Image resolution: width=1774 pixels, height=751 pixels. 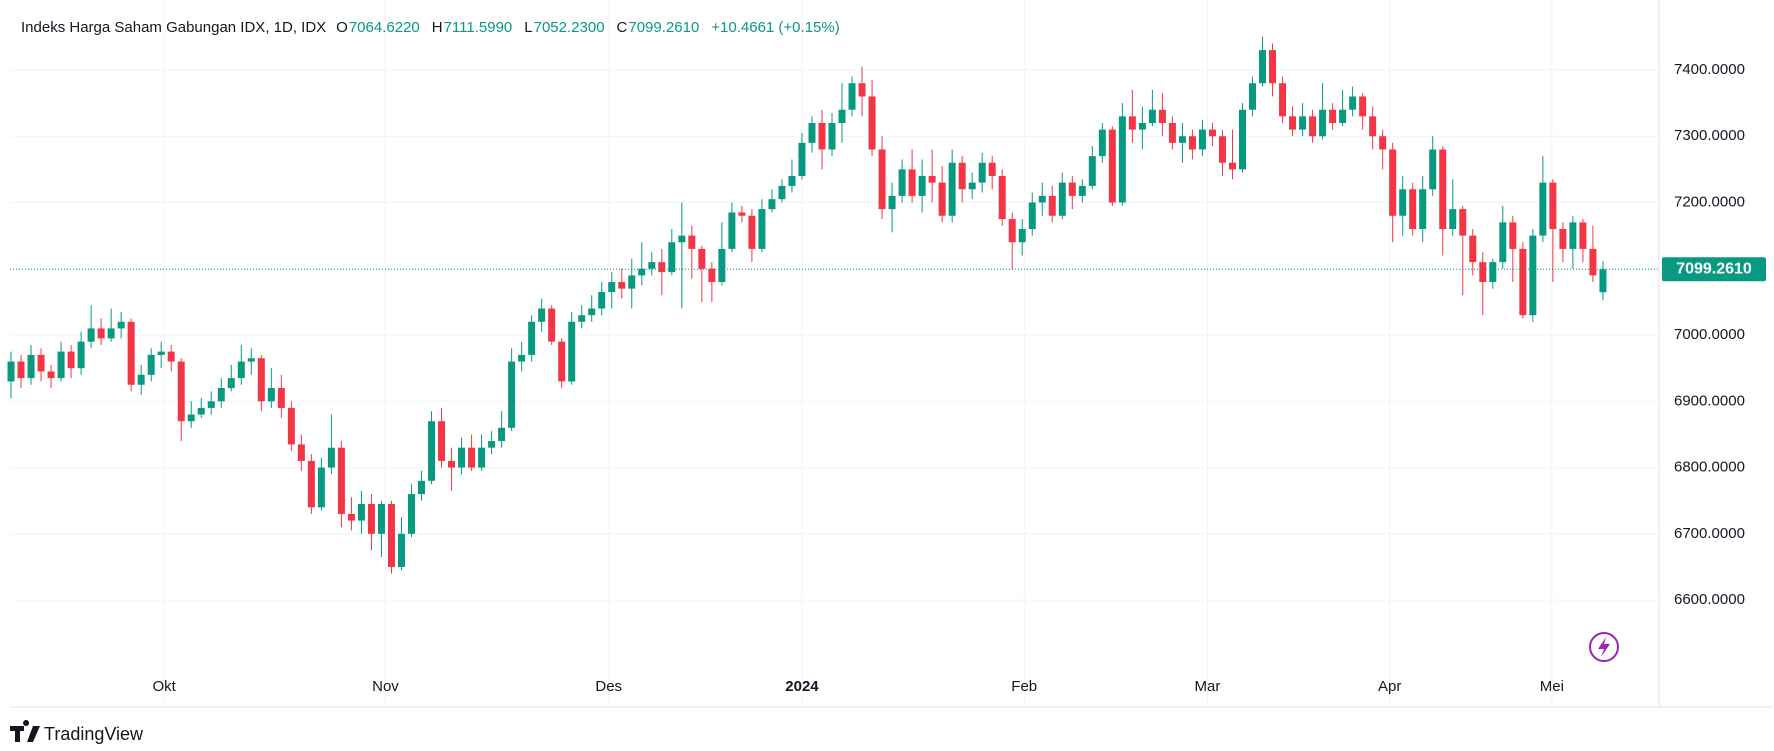 What do you see at coordinates (165, 686) in the screenshot?
I see `x-tick-label: Okt` at bounding box center [165, 686].